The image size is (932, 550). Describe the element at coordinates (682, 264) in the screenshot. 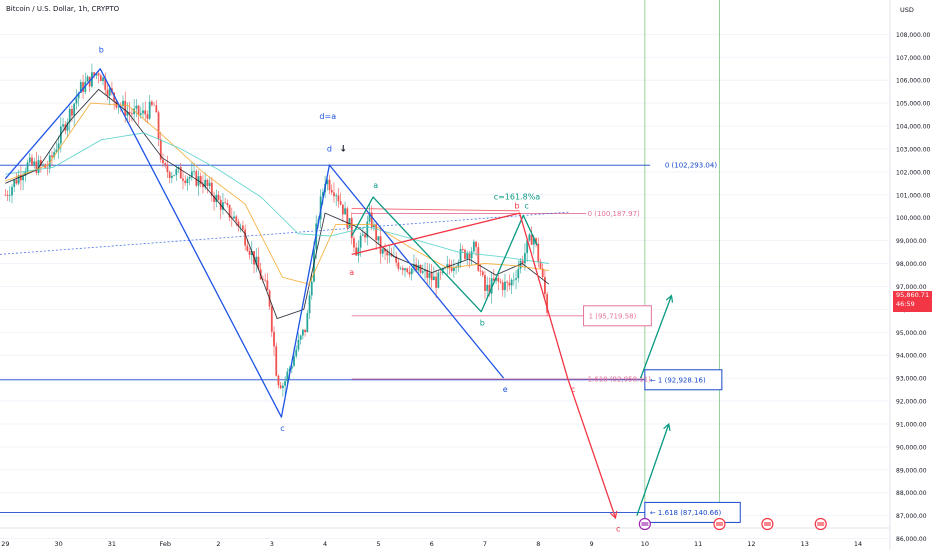

I see `vertical-marker-lines` at that location.